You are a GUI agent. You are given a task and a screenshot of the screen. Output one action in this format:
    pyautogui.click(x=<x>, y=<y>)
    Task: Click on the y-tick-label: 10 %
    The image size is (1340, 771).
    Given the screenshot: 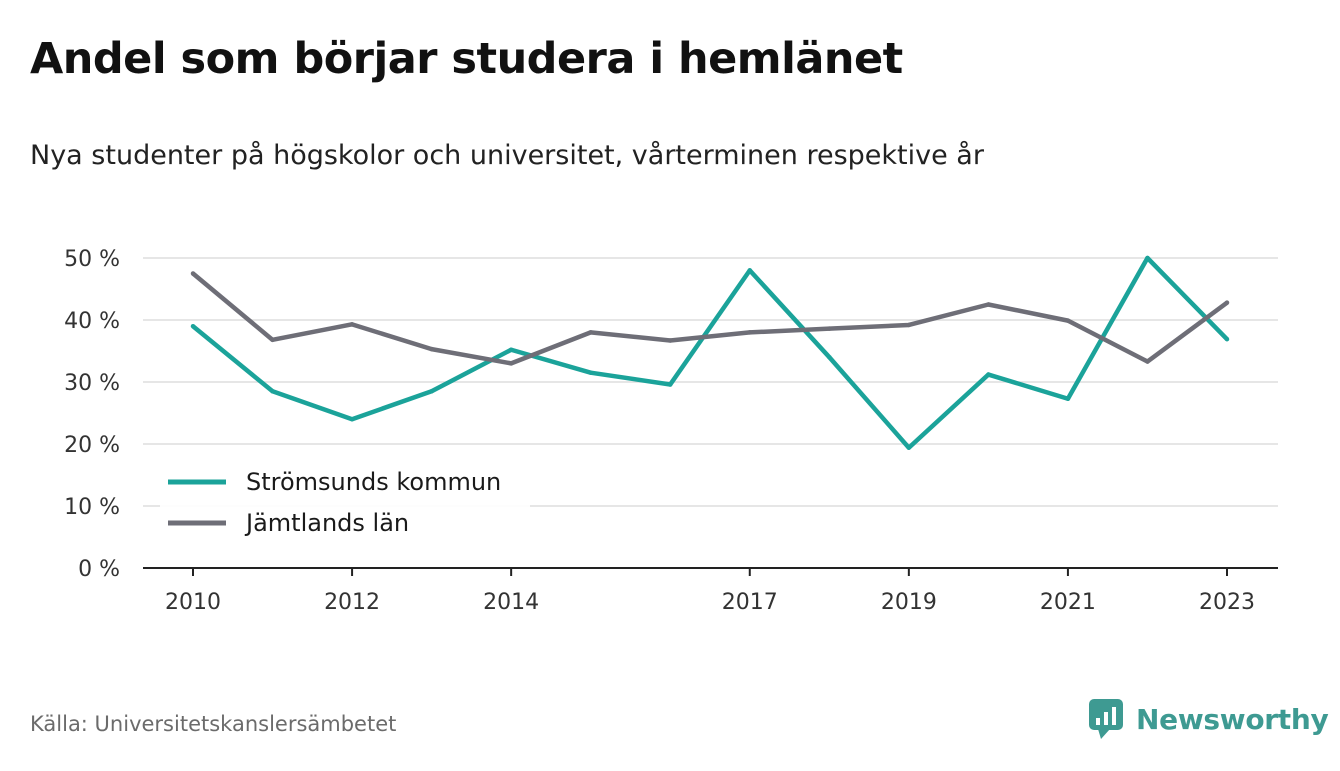 What is the action you would take?
    pyautogui.click(x=92, y=507)
    